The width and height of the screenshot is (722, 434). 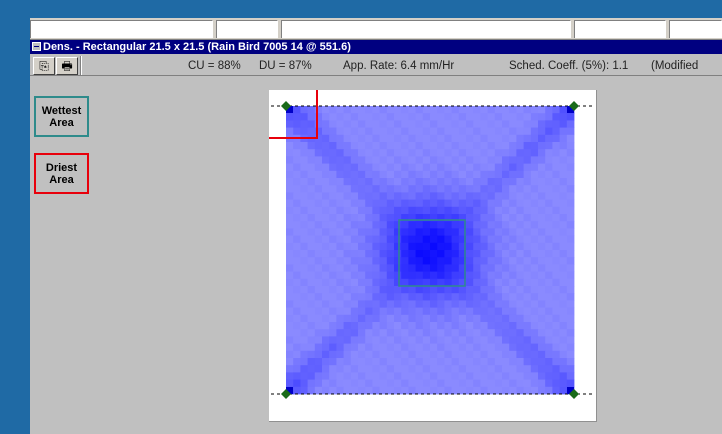 What do you see at coordinates (61, 116) in the screenshot?
I see `wettest-area-button: Wettest Area` at bounding box center [61, 116].